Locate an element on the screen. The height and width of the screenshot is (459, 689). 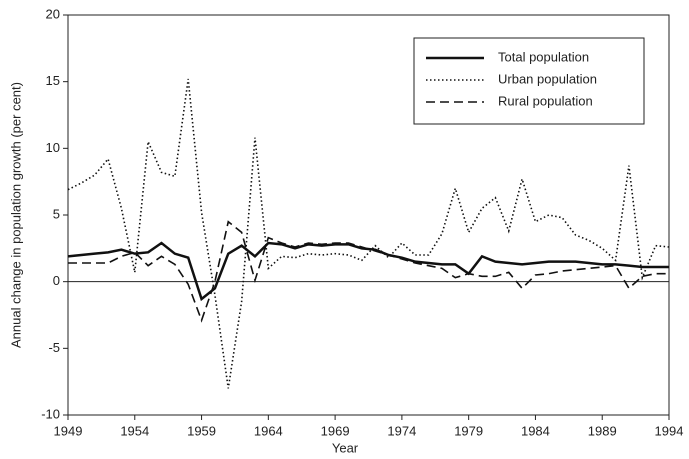
y-tick-label: 0 is located at coordinates (56, 280).